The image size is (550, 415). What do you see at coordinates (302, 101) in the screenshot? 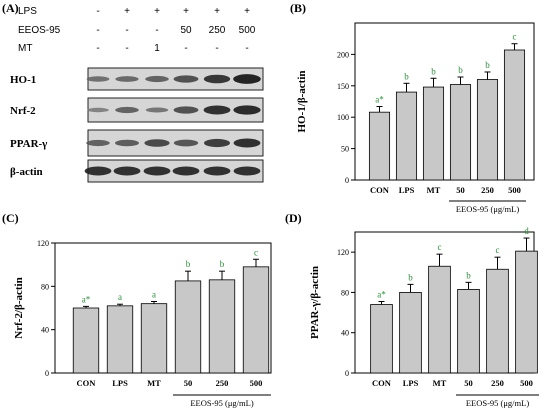
I see `y-axis-label: HO-1/β-actin` at bounding box center [302, 101].